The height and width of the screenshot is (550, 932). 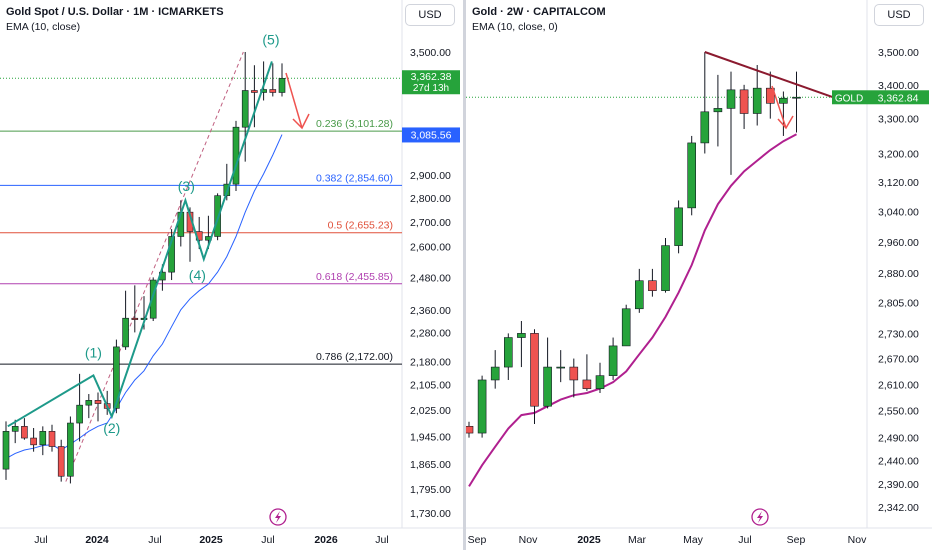 I want to click on ema-price-tag-value: 3,085.56, so click(x=431, y=135).